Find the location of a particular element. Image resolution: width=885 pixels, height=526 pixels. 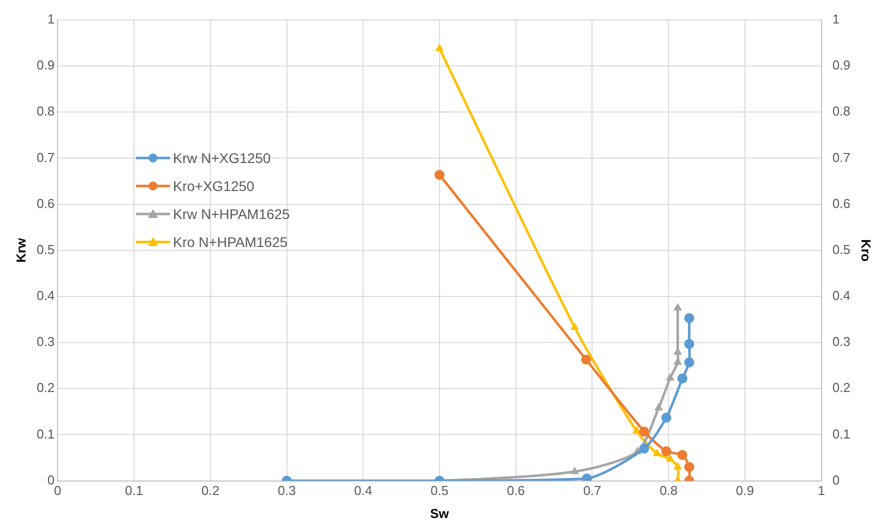

x-axis-title: Sw is located at coordinates (440, 513).